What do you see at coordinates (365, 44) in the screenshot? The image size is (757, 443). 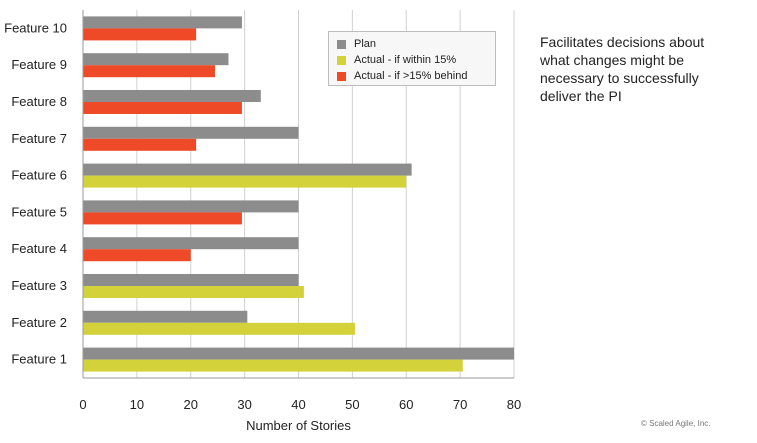 I see `legend-label-plan: Plan` at bounding box center [365, 44].